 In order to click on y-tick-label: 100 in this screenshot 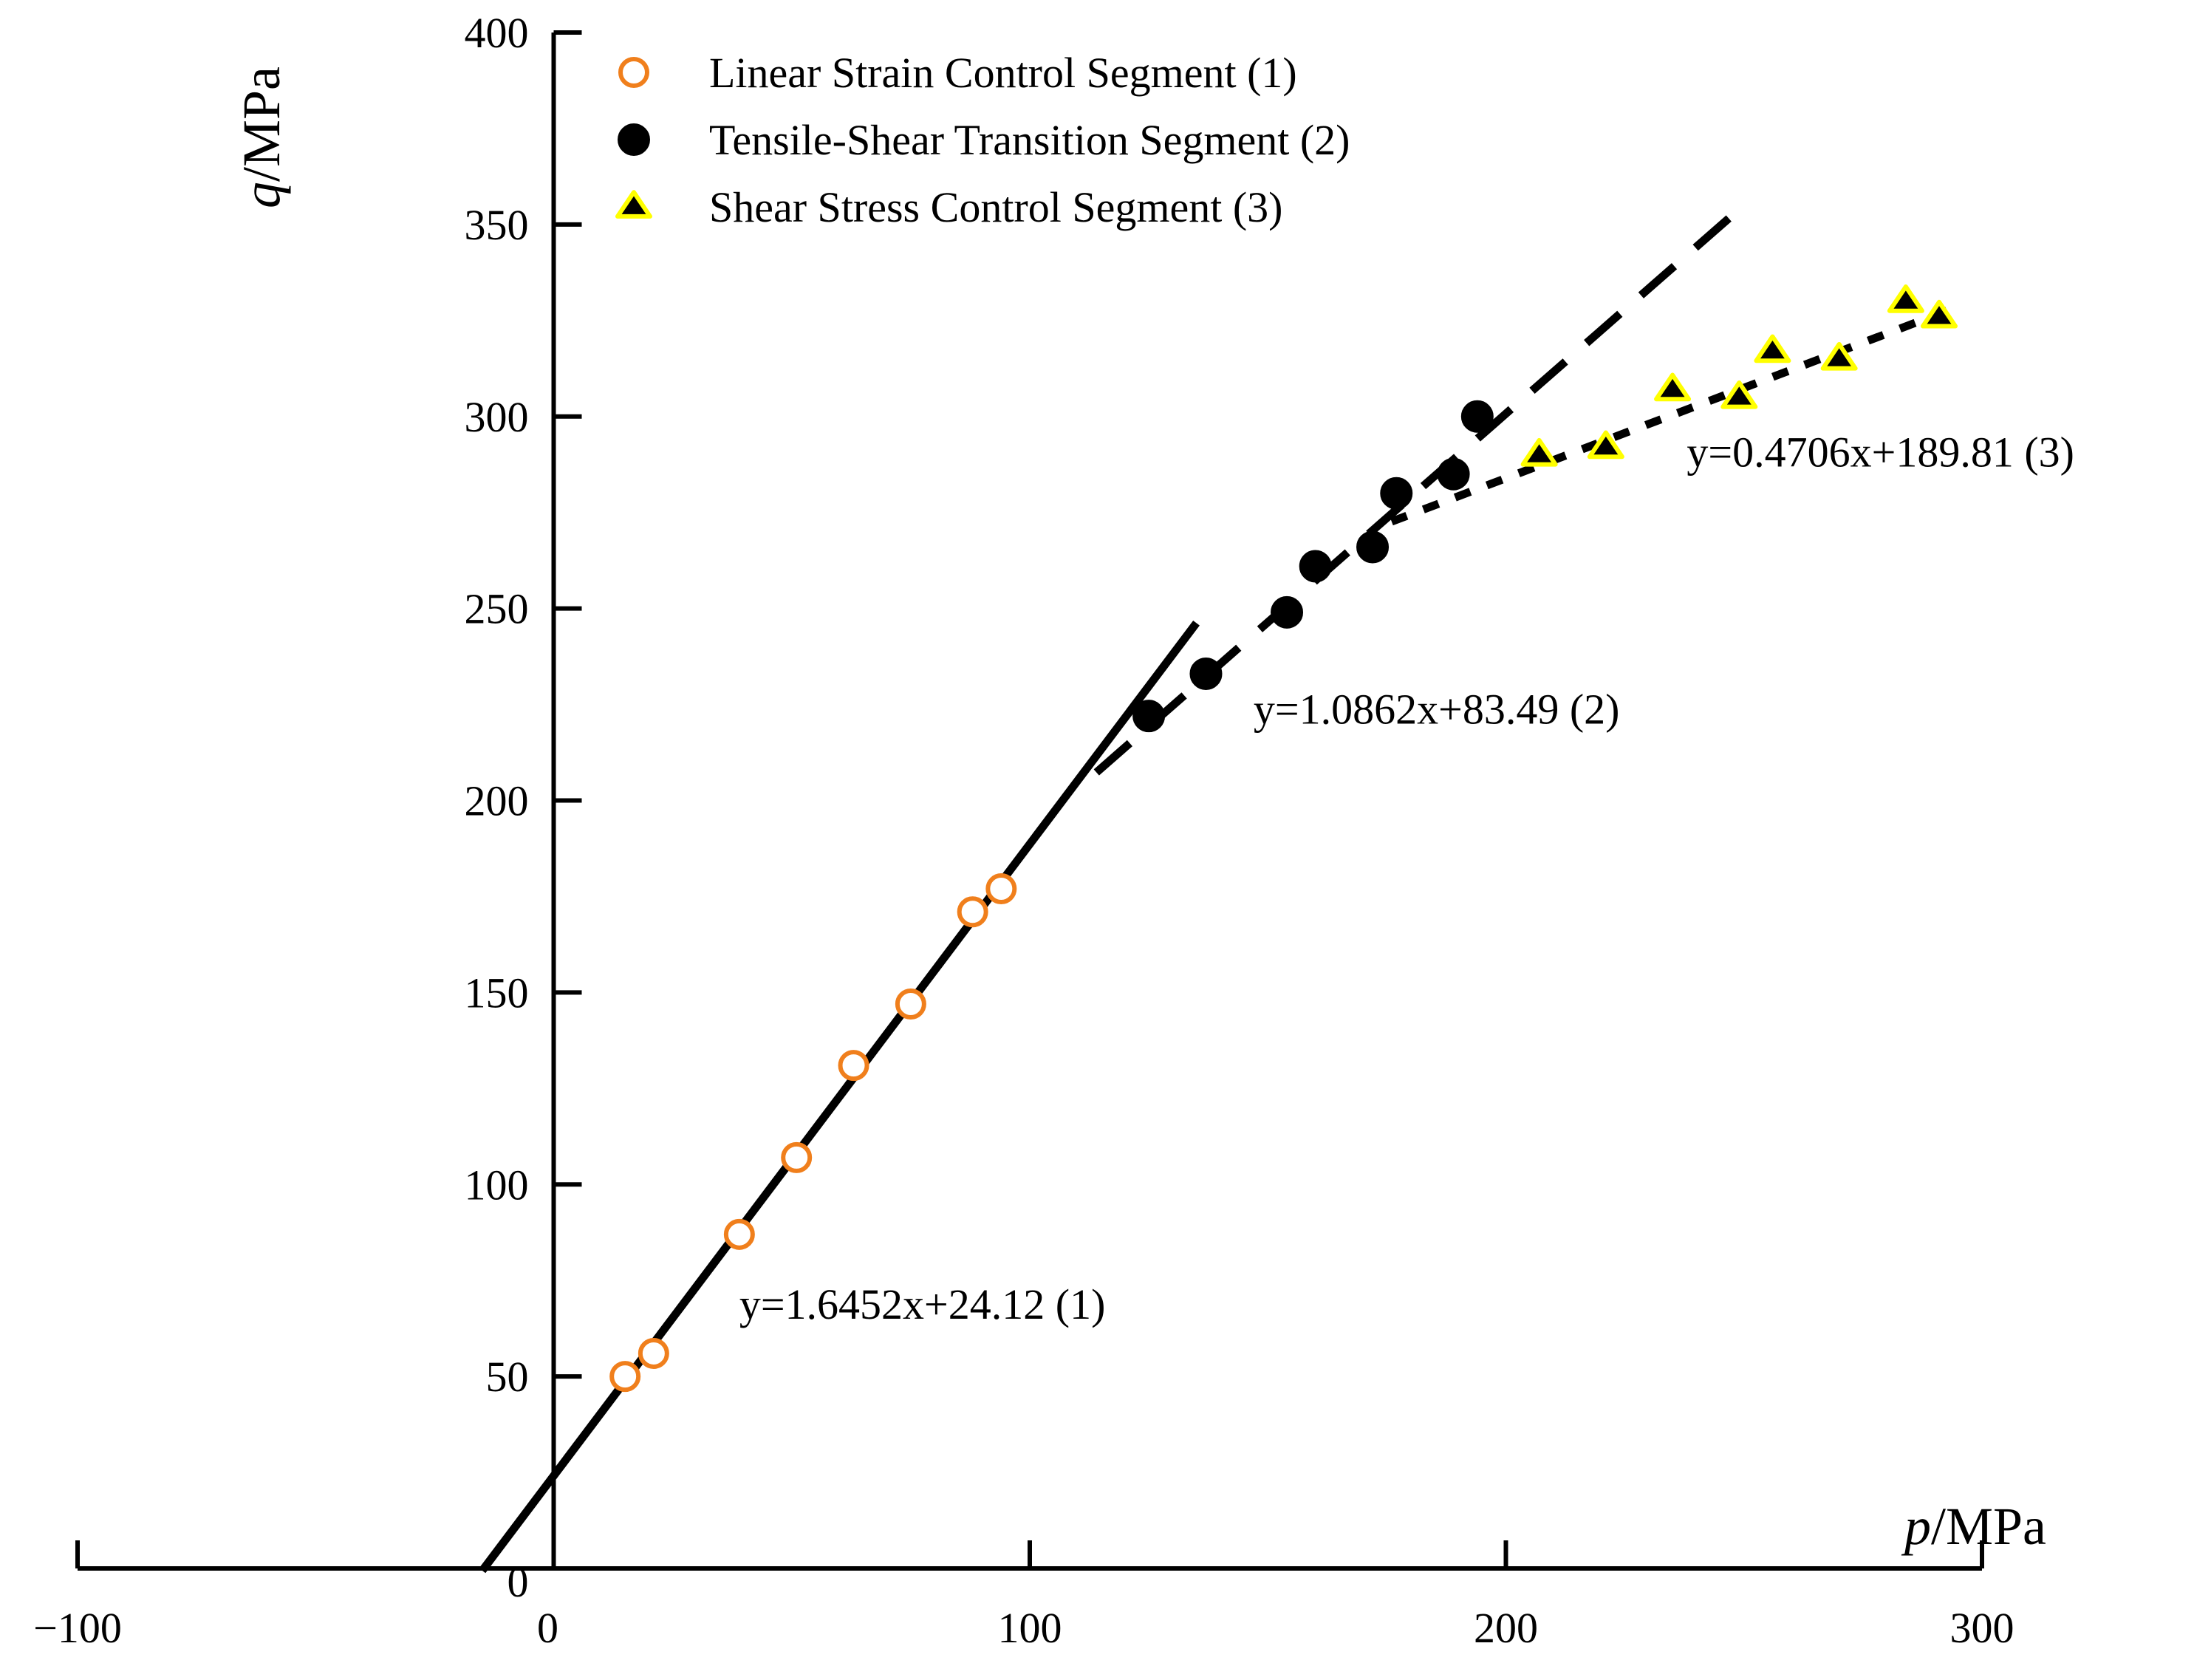, I will do `click(497, 1185)`.